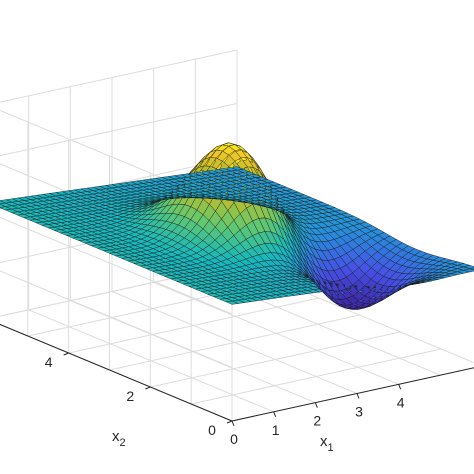  What do you see at coordinates (116, 372) in the screenshot?
I see `x2-axis-line` at bounding box center [116, 372].